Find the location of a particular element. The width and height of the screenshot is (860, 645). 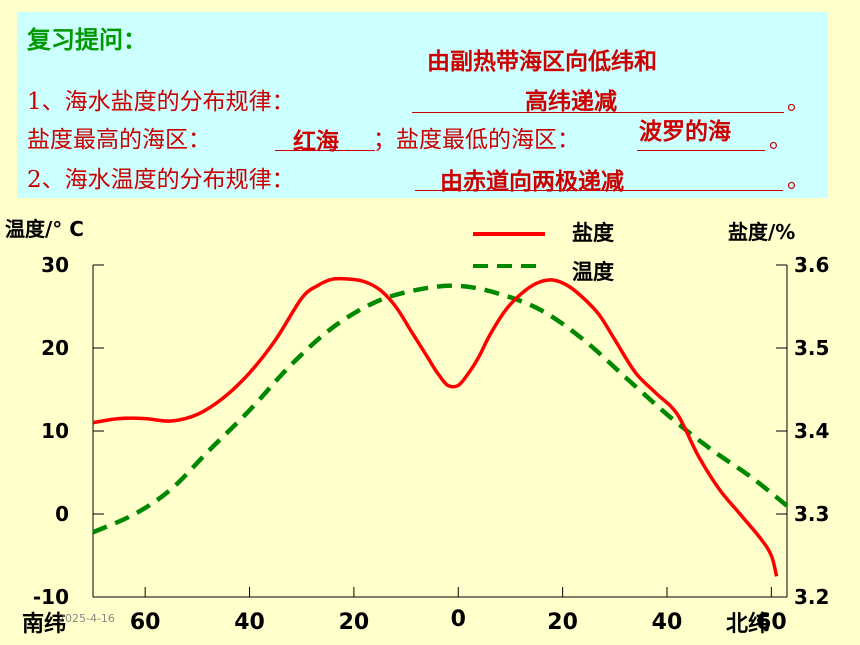

y-right-tick-label: 3.4 is located at coordinates (811, 431).